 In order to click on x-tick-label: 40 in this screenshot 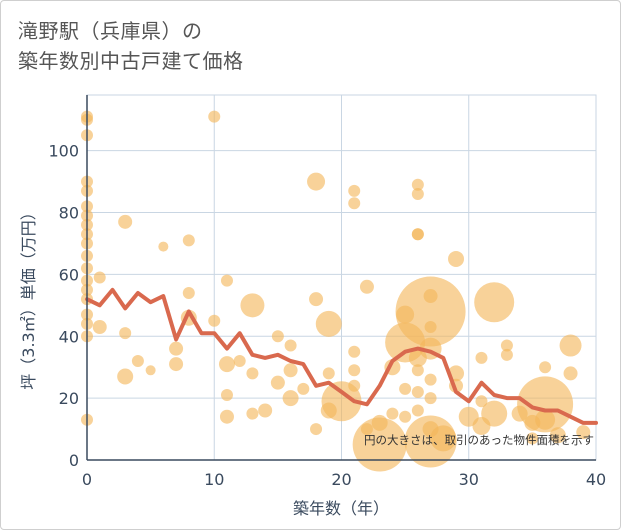, I will do `click(596, 479)`.